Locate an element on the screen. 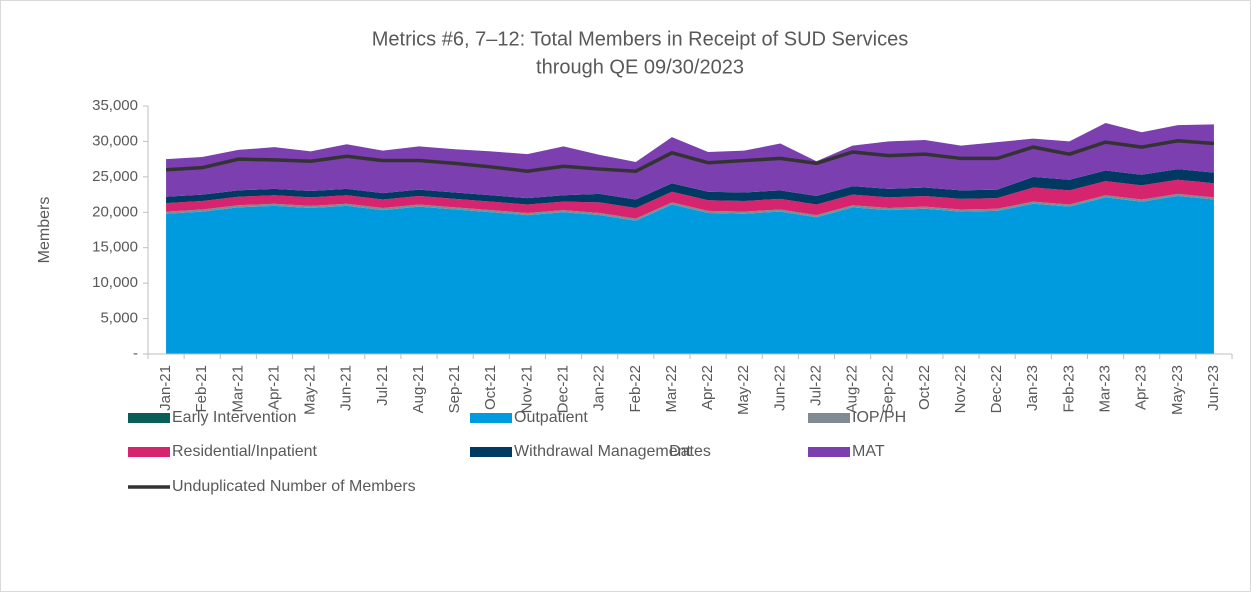 The height and width of the screenshot is (592, 1251). legend-label: Early Intervention is located at coordinates (234, 417).